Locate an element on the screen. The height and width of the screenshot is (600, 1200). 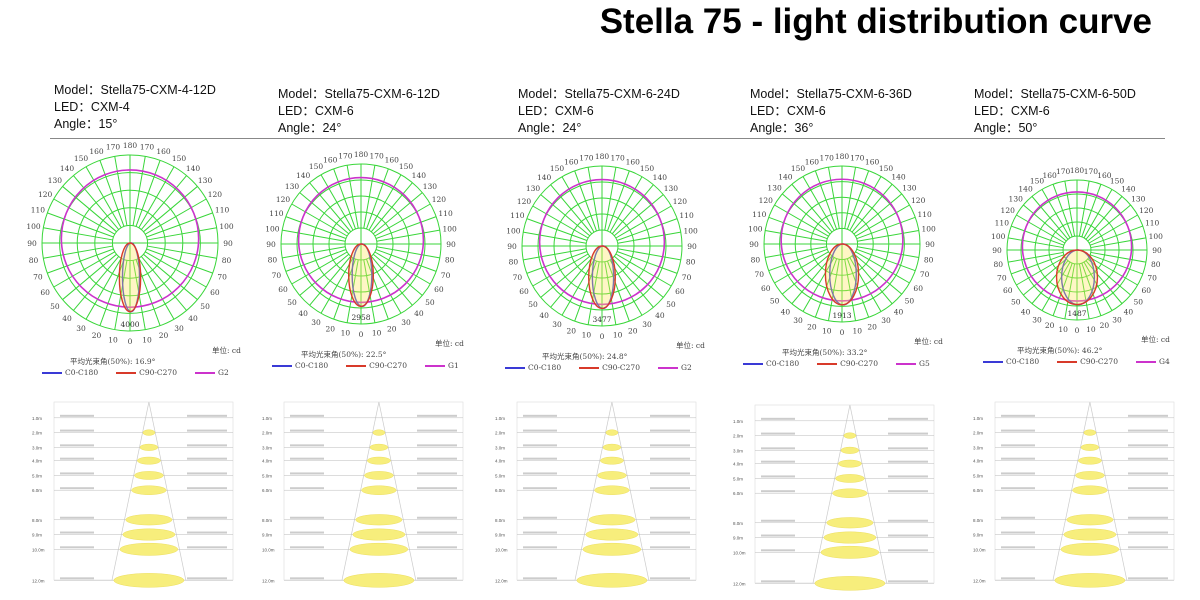
legend-label: C0-C180 is located at coordinates (783, 363).